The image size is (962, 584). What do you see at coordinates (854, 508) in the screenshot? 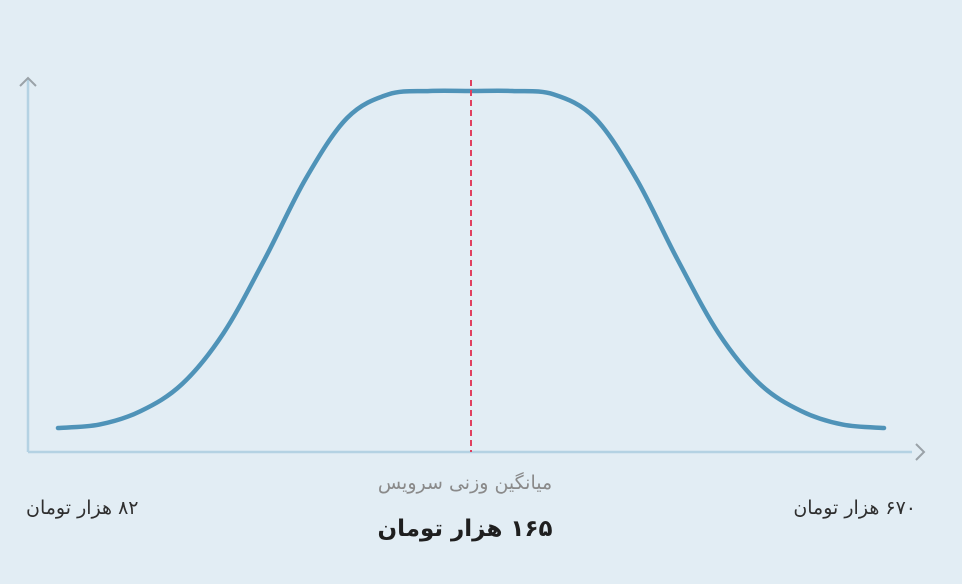
I see `x-max-label: ۶۷۰ هزار تومان` at bounding box center [854, 508].